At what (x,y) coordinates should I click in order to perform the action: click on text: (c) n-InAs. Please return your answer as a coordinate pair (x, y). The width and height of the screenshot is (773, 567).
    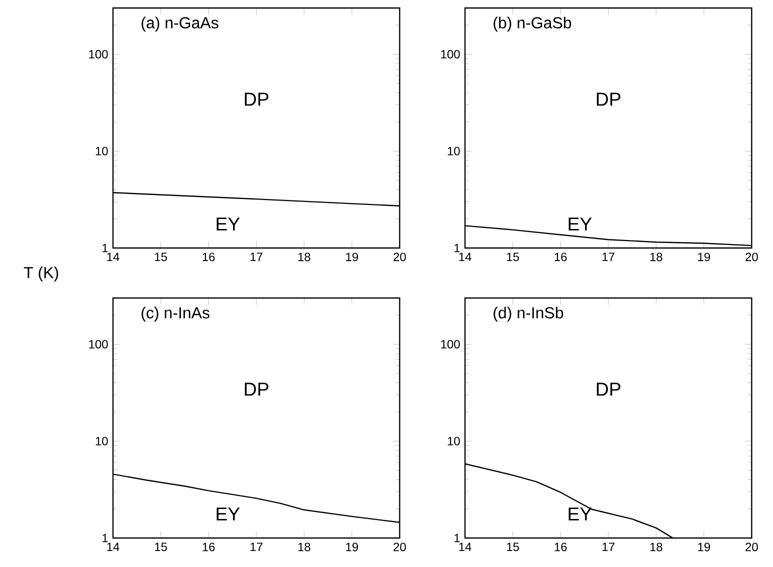
    Looking at the image, I should click on (176, 314).